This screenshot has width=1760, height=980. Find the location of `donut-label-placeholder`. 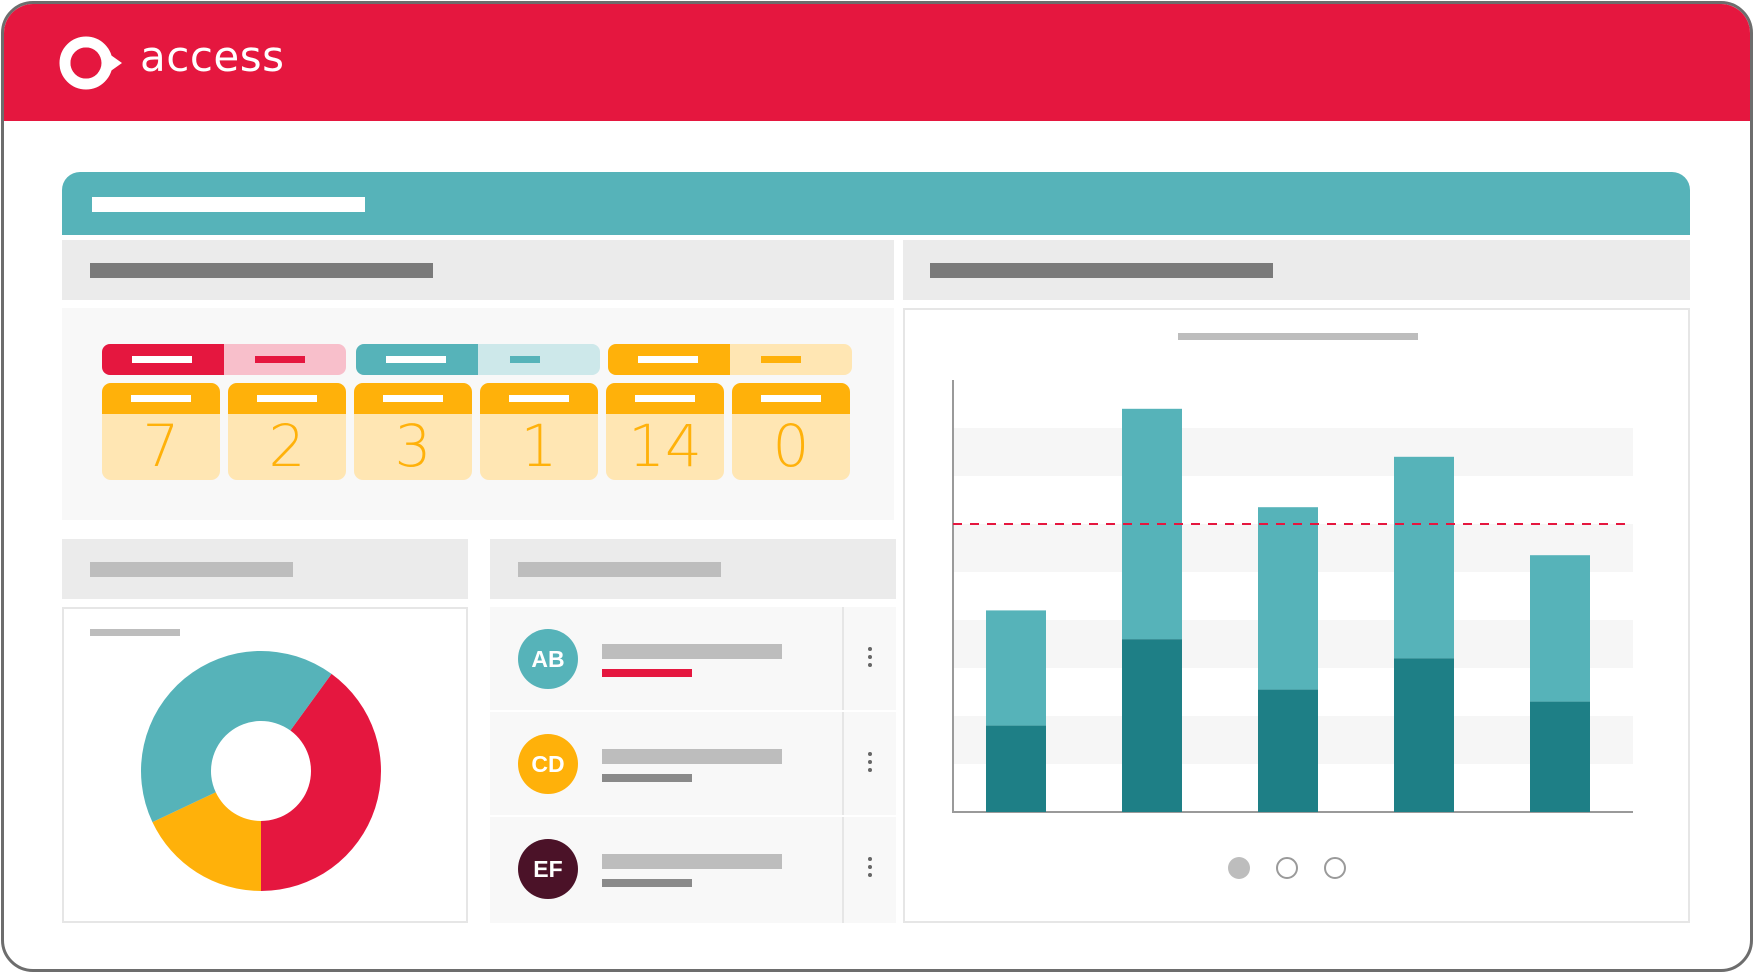

donut-label-placeholder is located at coordinates (135, 632).